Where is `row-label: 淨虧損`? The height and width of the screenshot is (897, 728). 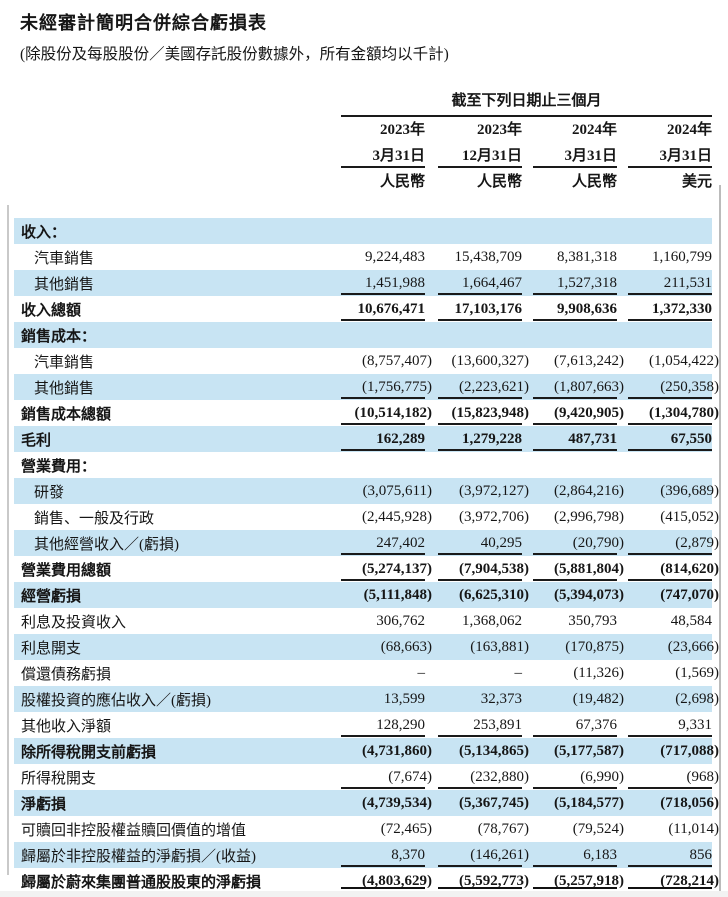
row-label: 淨虧損 is located at coordinates (44, 804).